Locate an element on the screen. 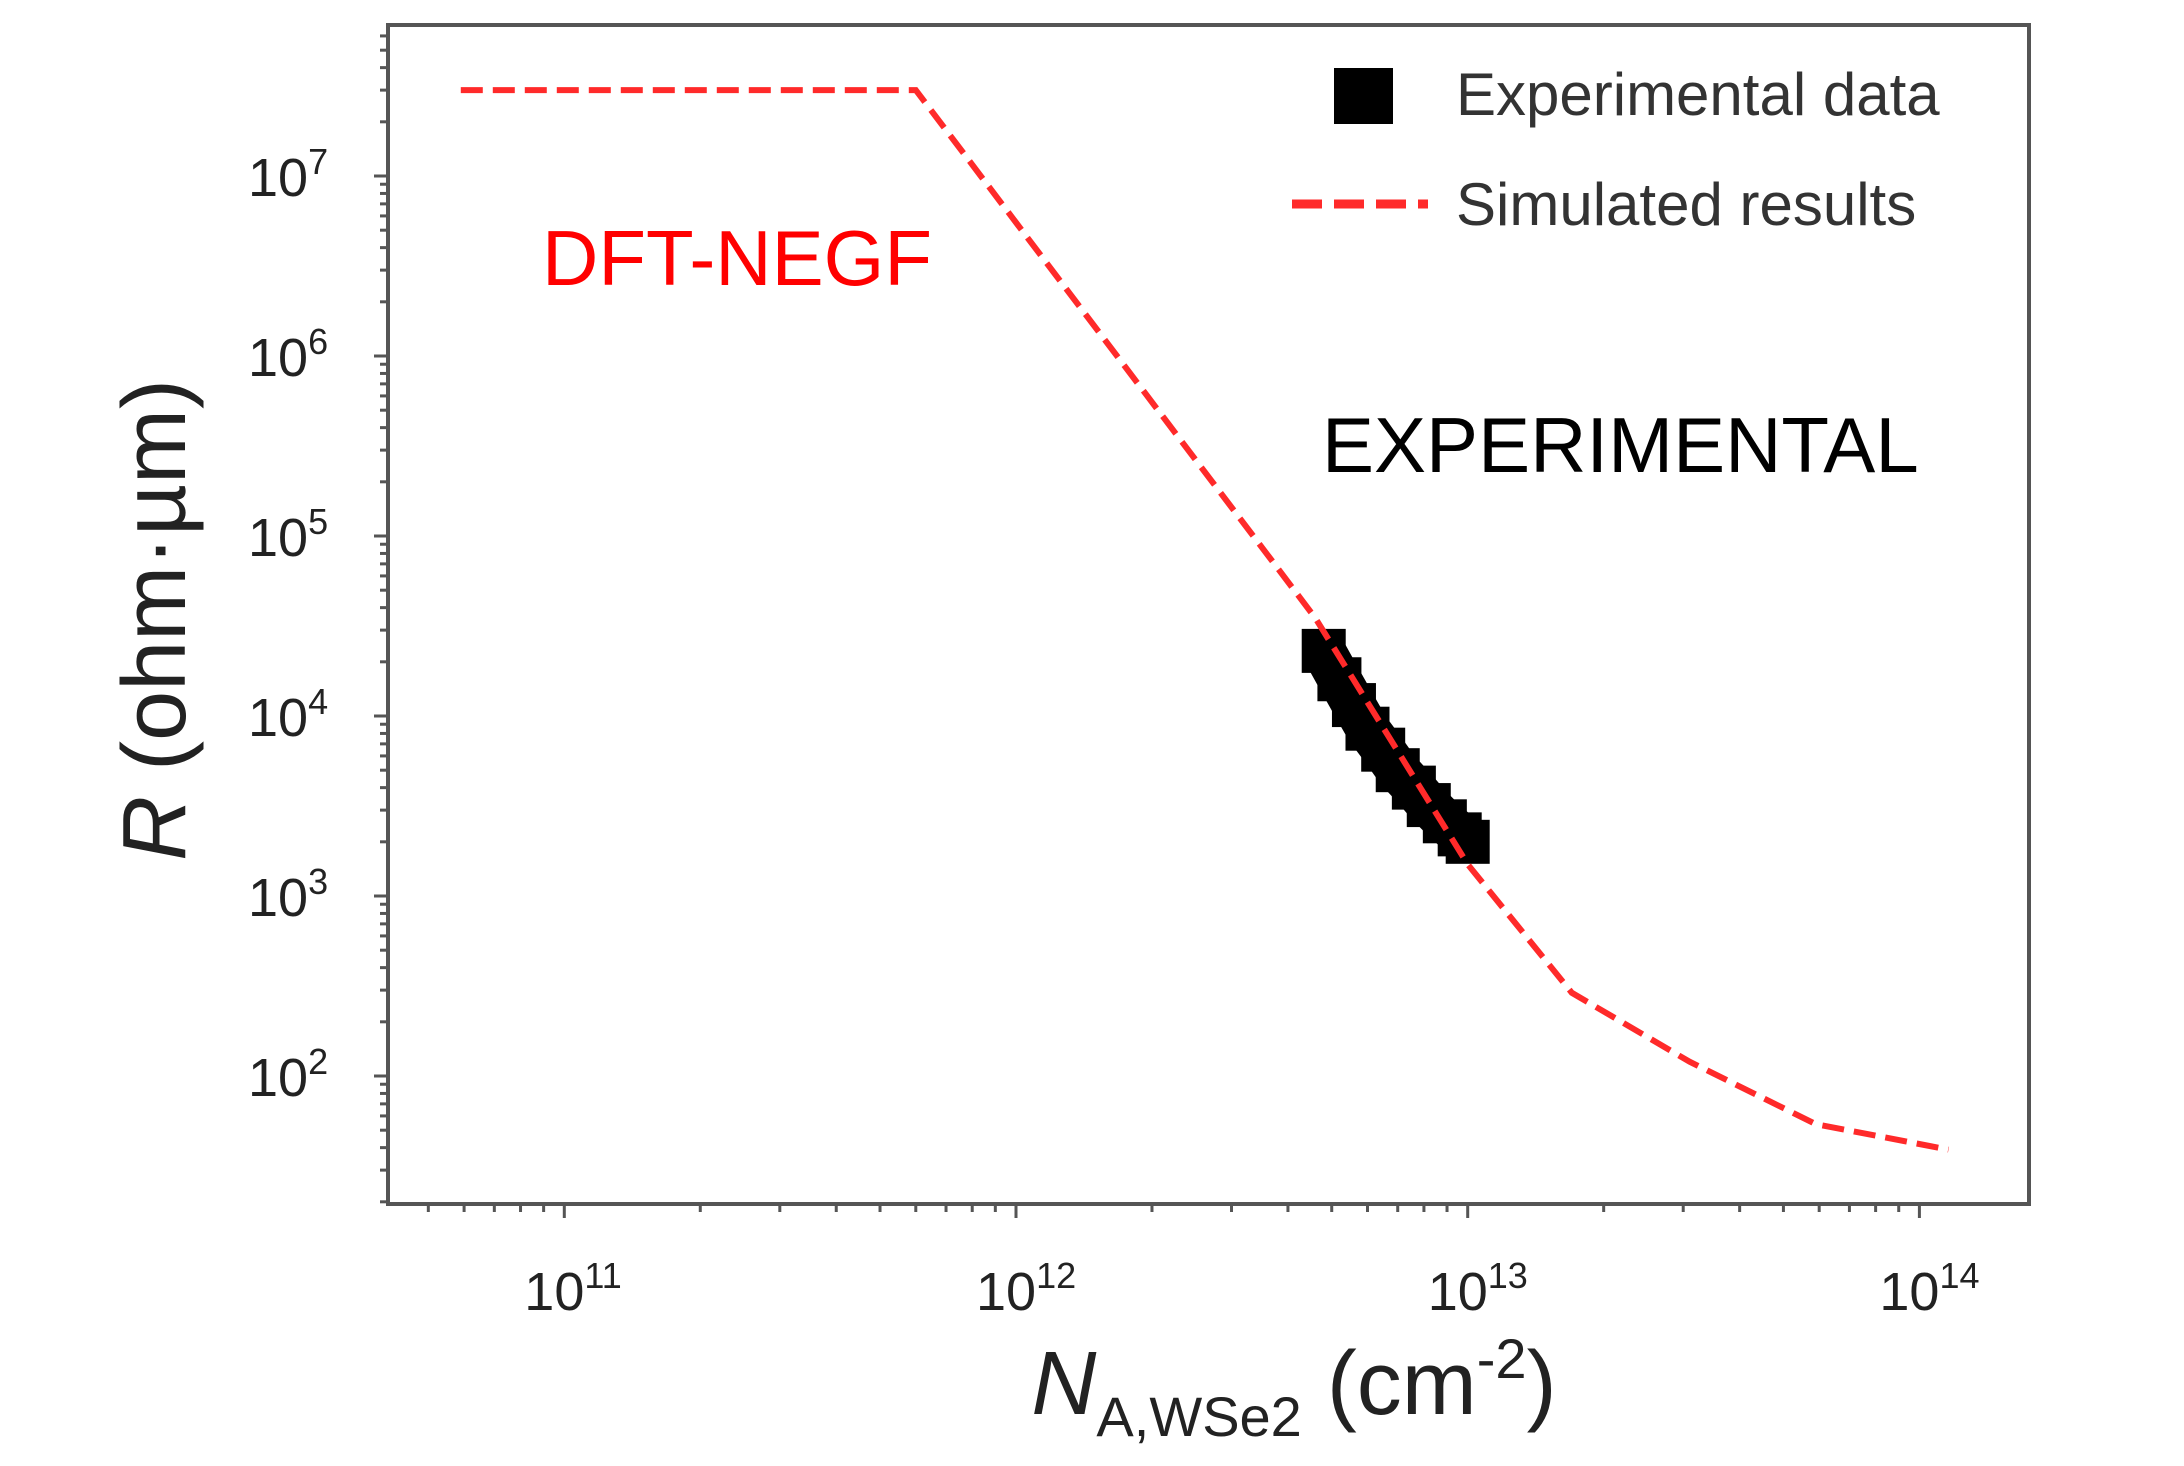 The width and height of the screenshot is (2184, 1466). legend-label-simulated: Simulated results is located at coordinates (1686, 204).